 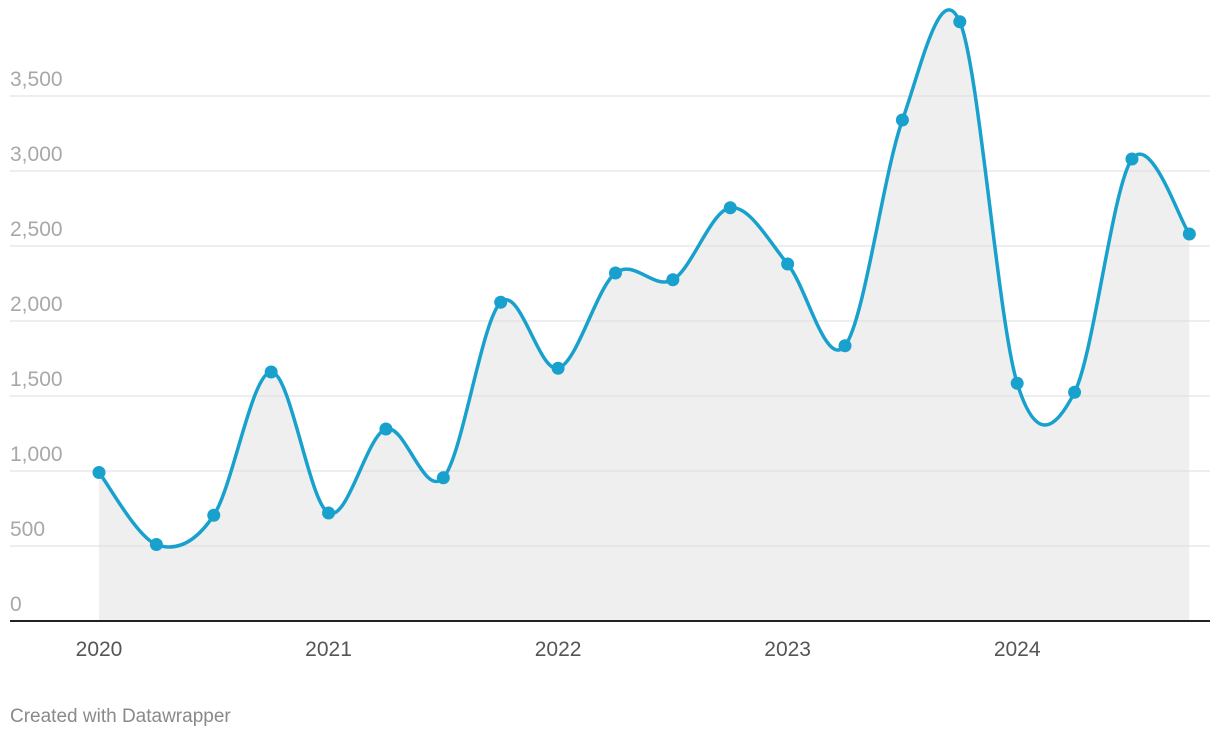 I want to click on y-tick-label: 2,500, so click(x=36, y=229).